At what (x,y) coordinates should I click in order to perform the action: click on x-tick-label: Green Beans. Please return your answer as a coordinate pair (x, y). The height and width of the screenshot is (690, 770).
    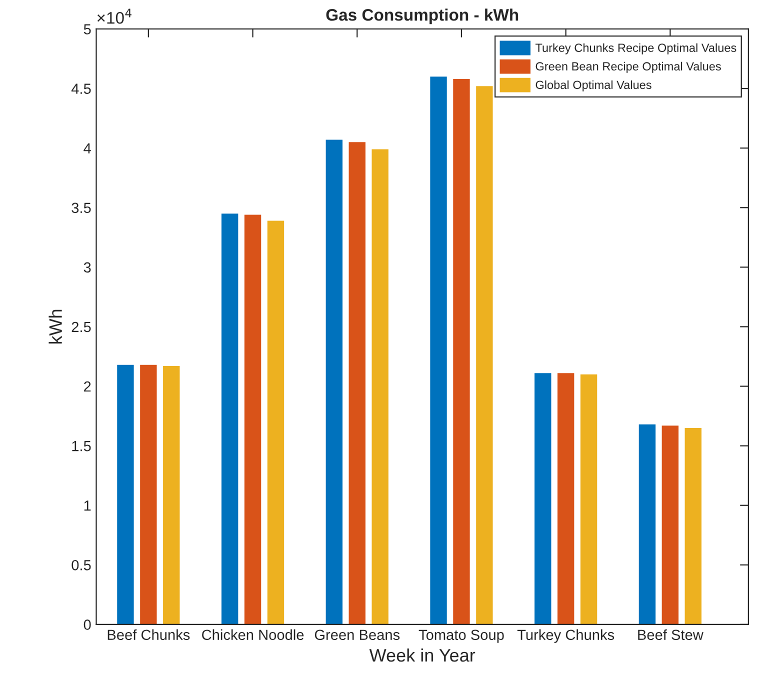
    Looking at the image, I should click on (357, 635).